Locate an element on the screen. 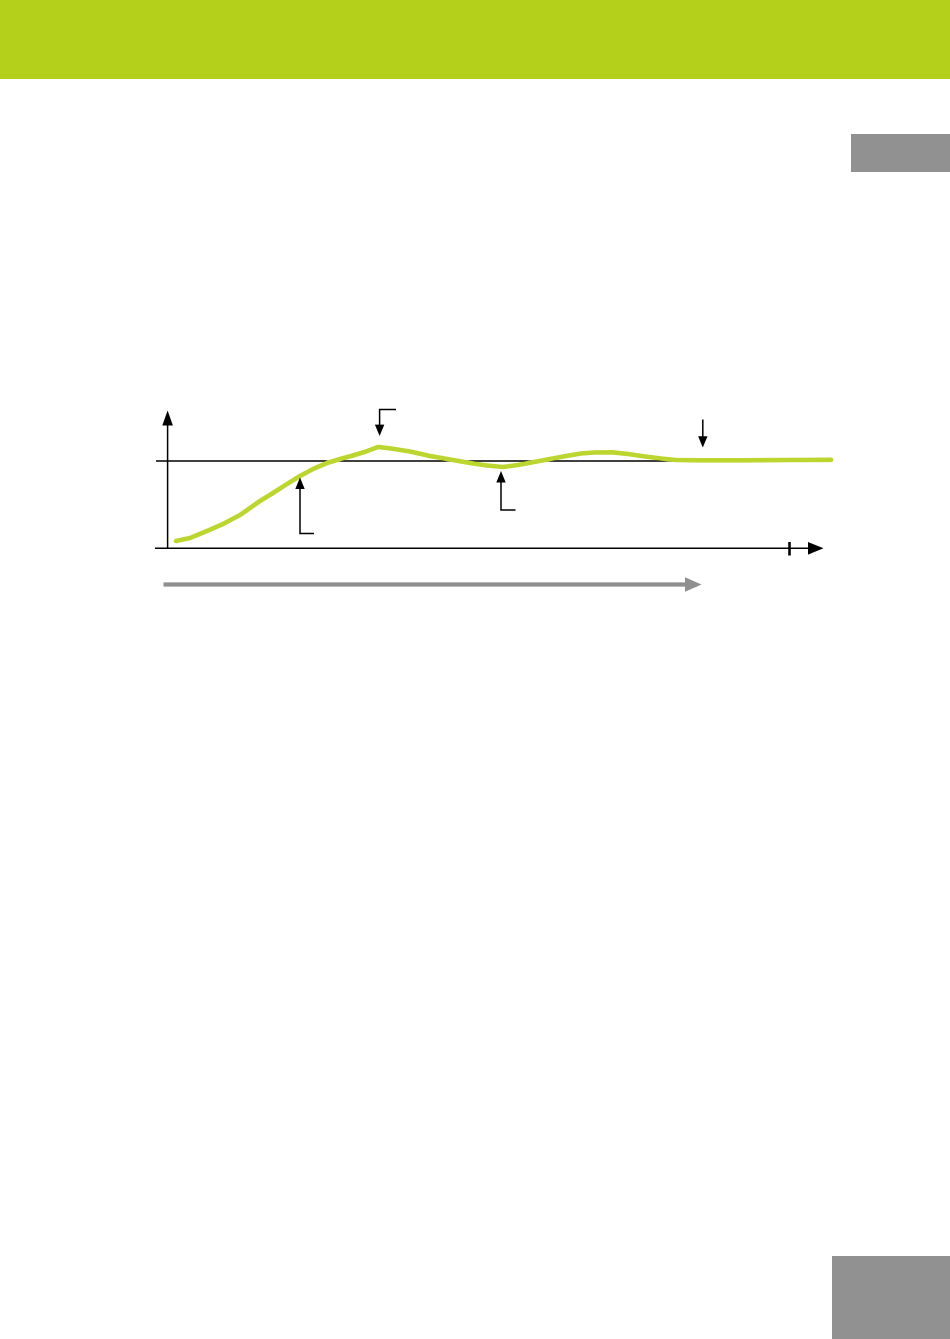 The width and height of the screenshot is (950, 1339). undershoot-marker-line is located at coordinates (508, 496).